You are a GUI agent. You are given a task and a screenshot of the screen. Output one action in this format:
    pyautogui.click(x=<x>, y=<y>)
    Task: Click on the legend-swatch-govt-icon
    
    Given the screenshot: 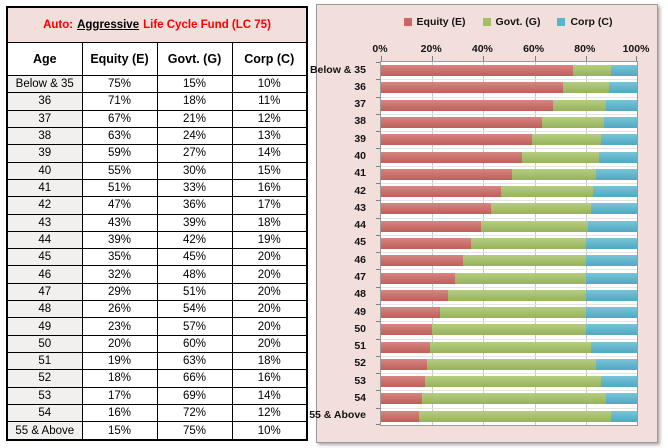 What is the action you would take?
    pyautogui.click(x=486, y=22)
    